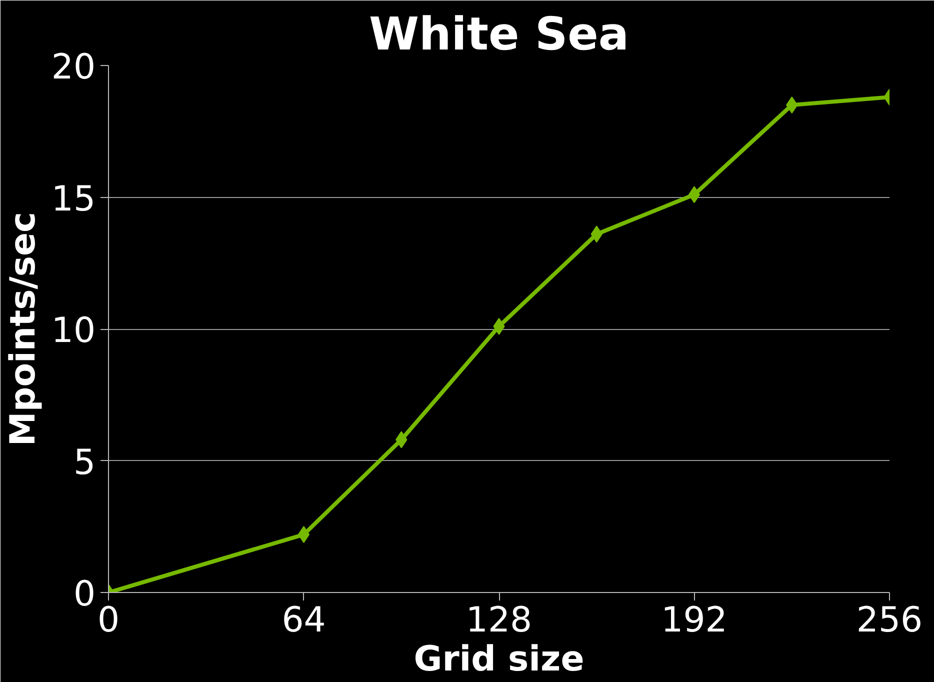  Describe the element at coordinates (73, 68) in the screenshot. I see `y-tick-label: 20` at that location.